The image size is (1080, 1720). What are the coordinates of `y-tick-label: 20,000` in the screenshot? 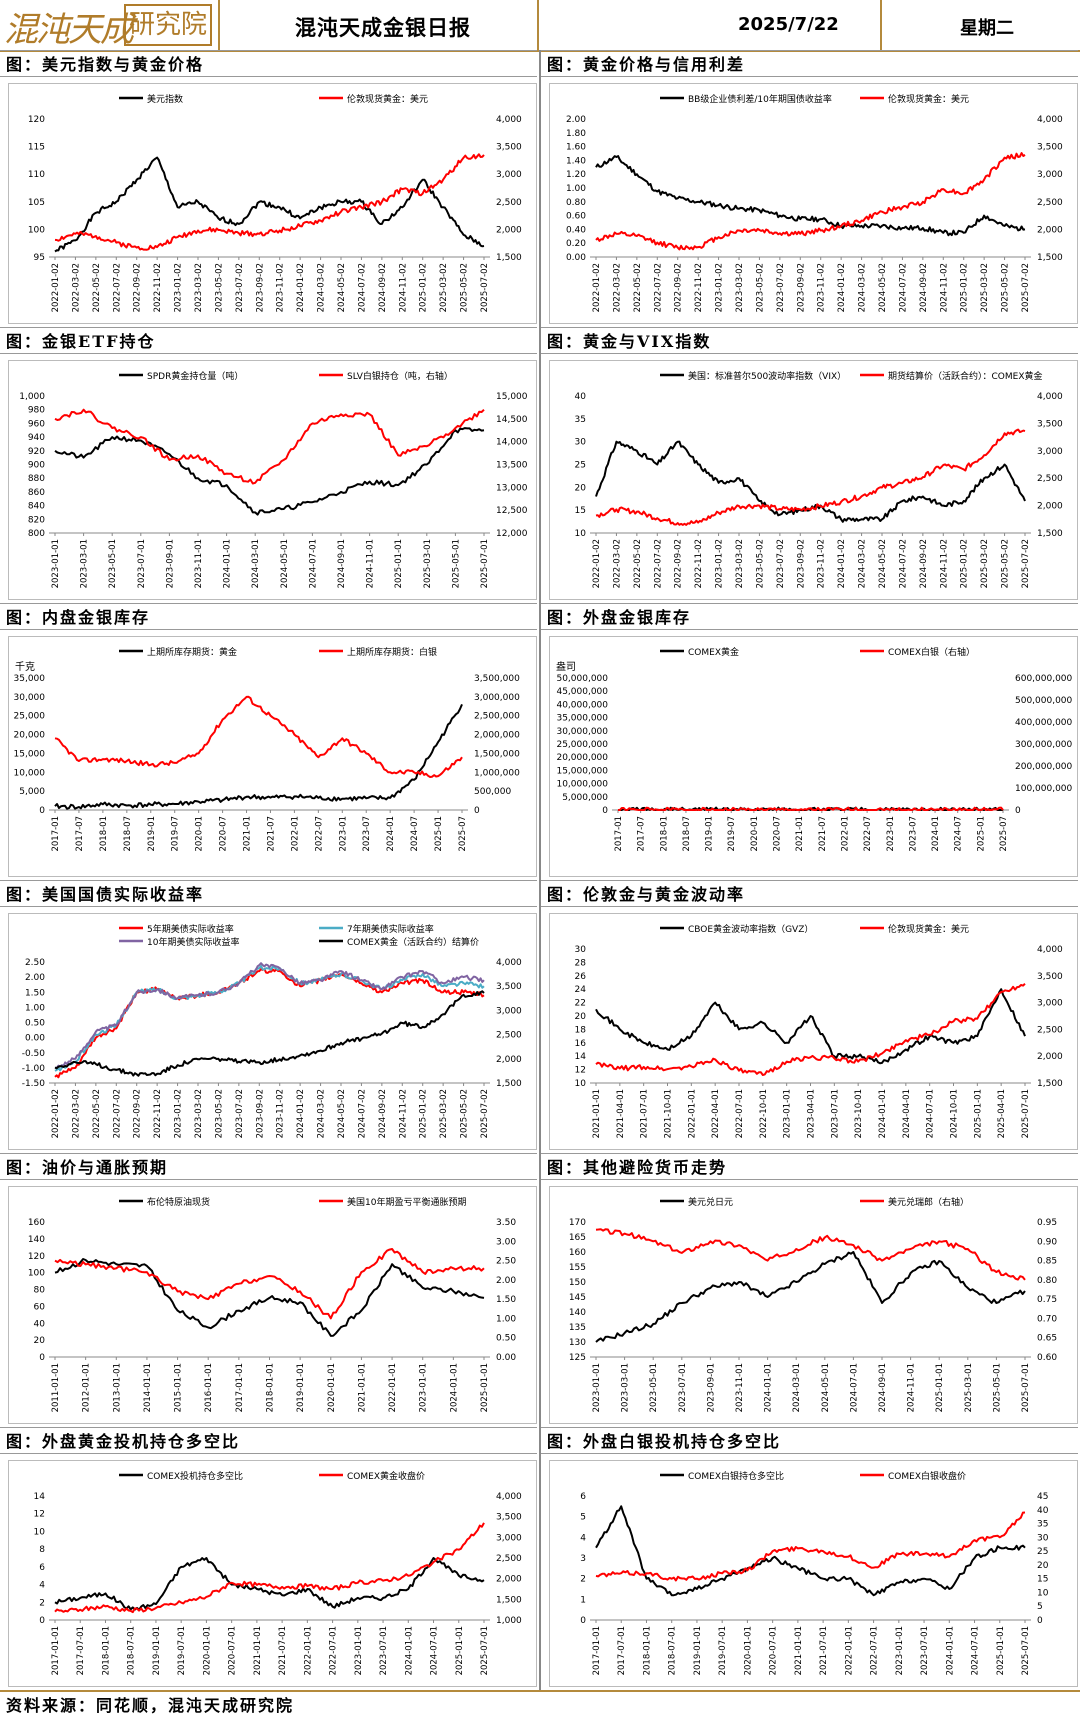 It's located at (30, 736).